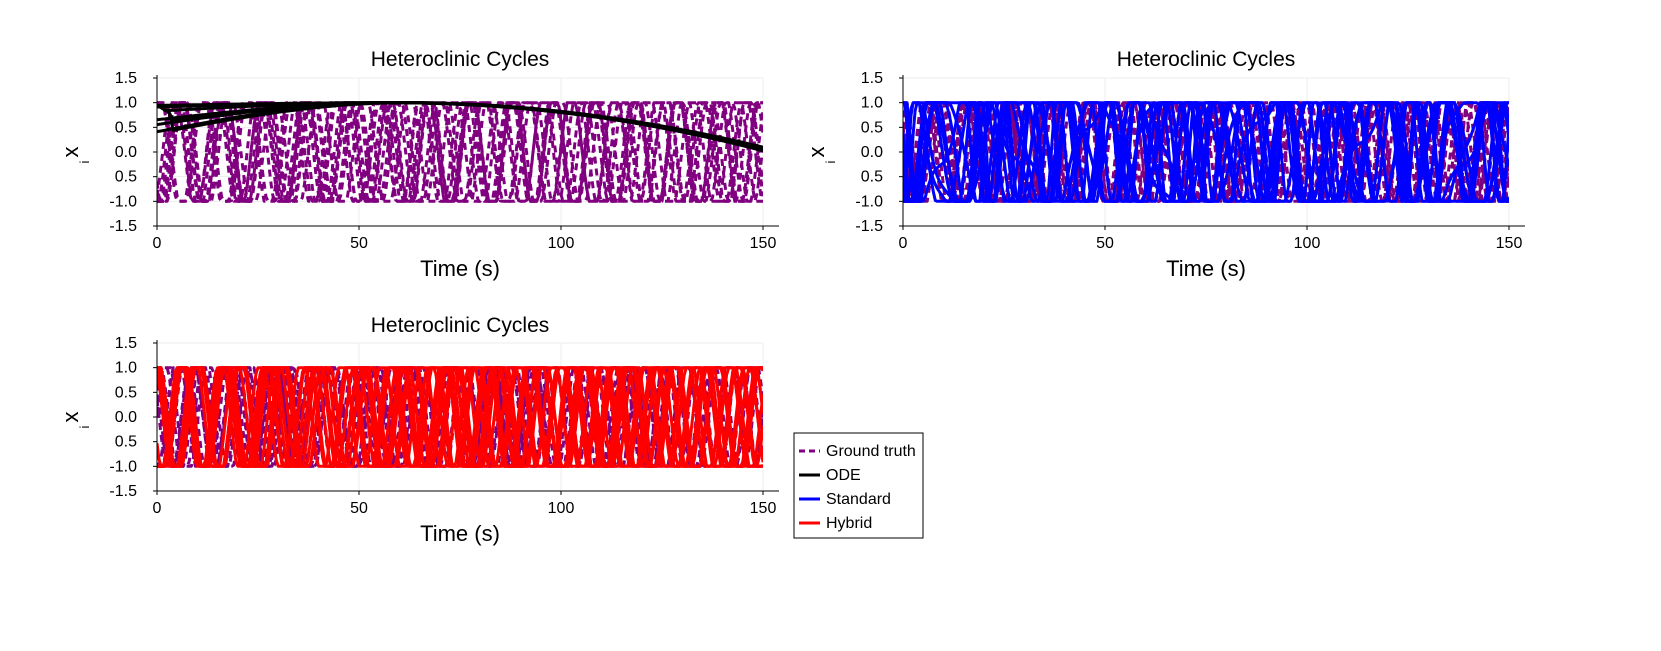 The height and width of the screenshot is (651, 1661). What do you see at coordinates (871, 451) in the screenshot?
I see `legend-item-label: Ground truth` at bounding box center [871, 451].